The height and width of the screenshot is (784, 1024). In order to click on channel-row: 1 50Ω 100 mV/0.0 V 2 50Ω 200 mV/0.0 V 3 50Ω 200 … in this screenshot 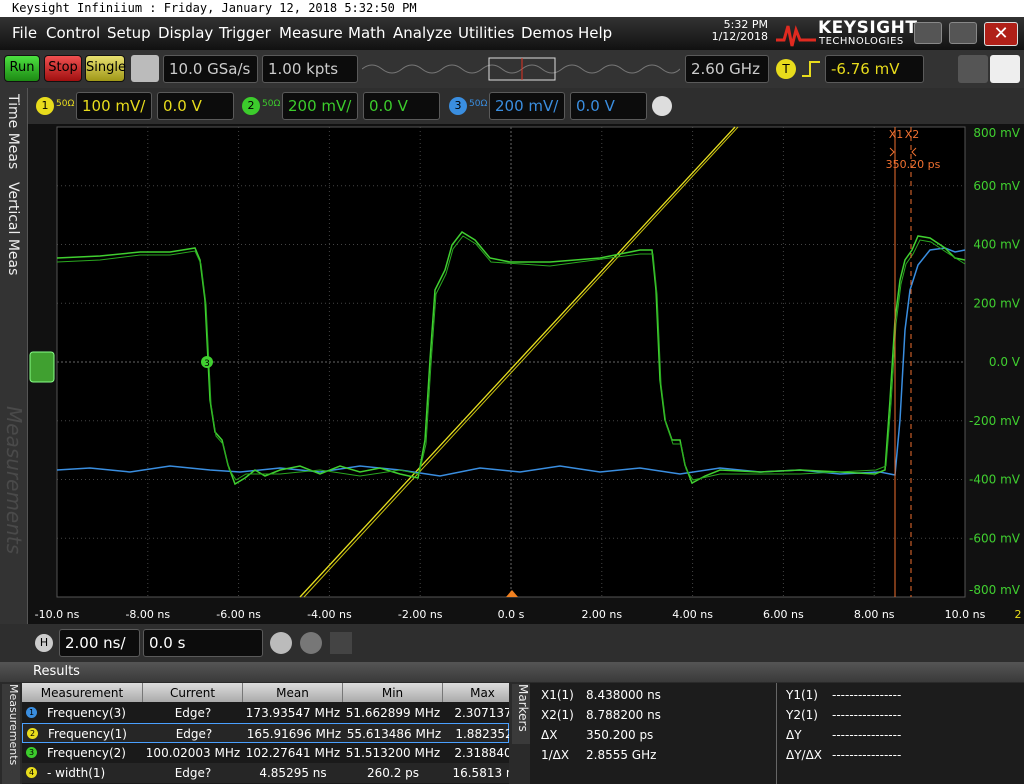, I will do `click(526, 106)`.